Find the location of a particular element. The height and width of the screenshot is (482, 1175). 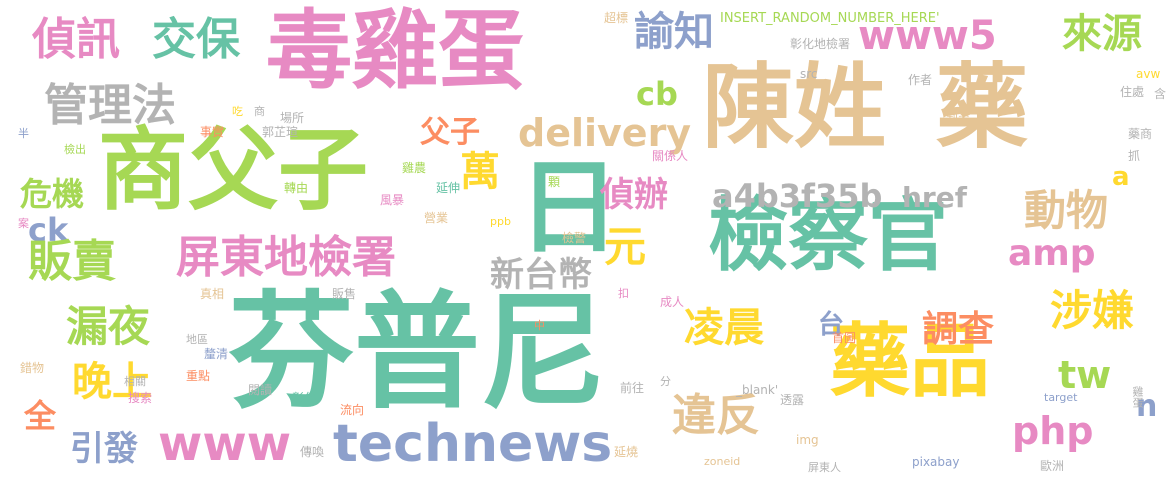

word-xintaibi: 新台幣 is located at coordinates (541, 275).